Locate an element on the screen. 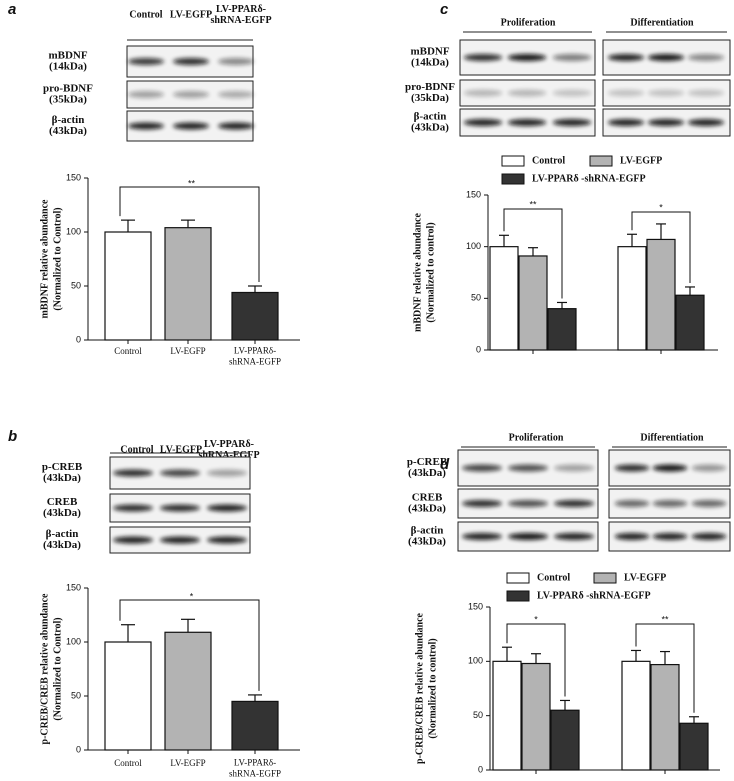 The image size is (734, 781). blot-row-label: (35kDa) is located at coordinates (68, 100).